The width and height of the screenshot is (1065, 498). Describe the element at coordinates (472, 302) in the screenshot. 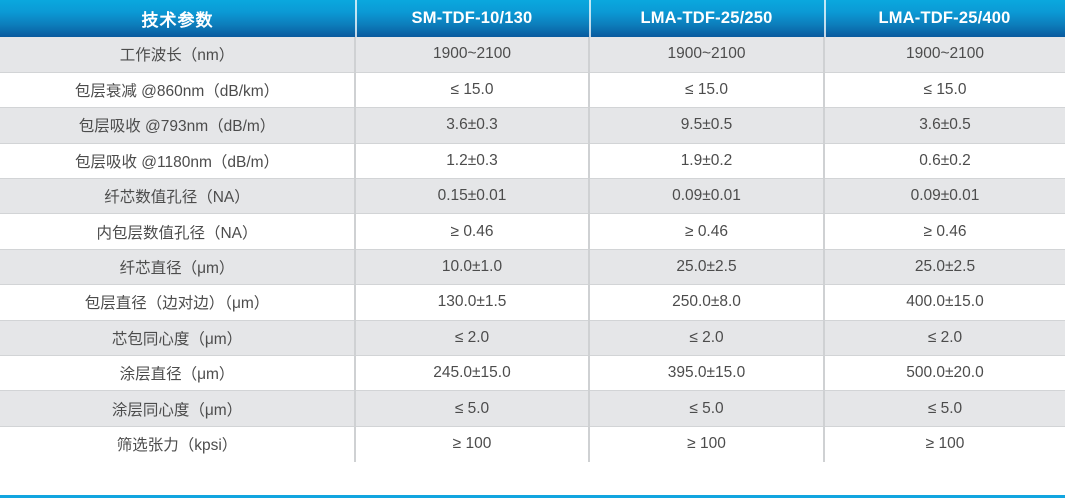

I see `cell-sm-tdf-10-130: 130.0±1.5` at that location.